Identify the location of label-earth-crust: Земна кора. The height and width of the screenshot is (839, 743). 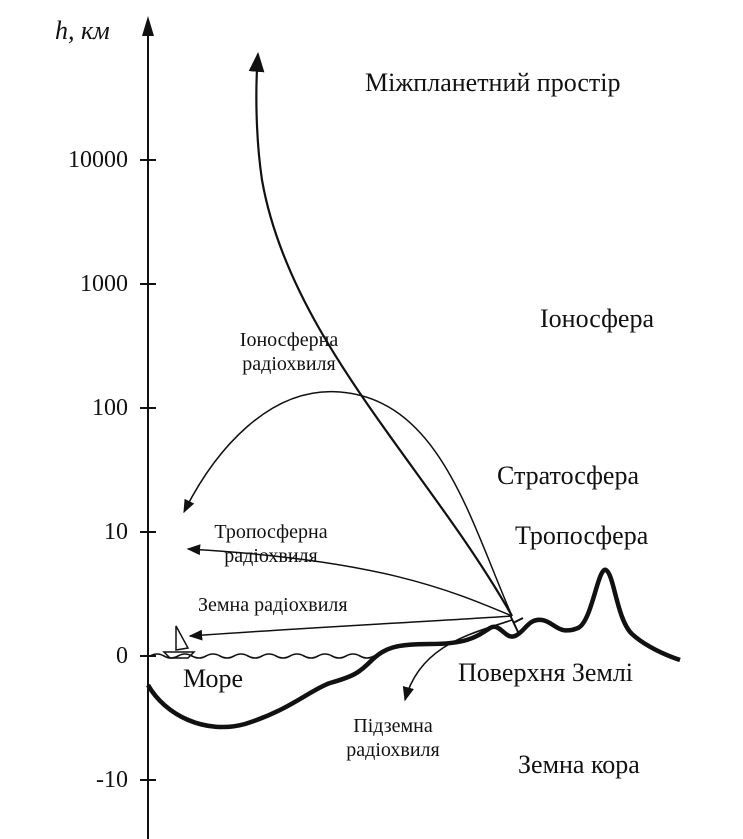
(579, 764).